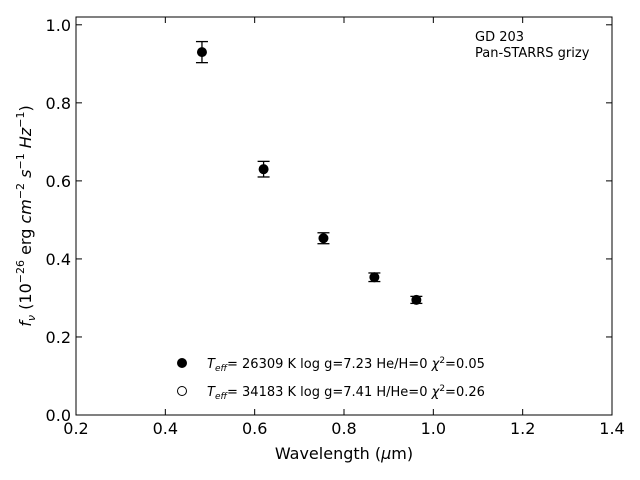 Image resolution: width=640 pixels, height=480 pixels. Describe the element at coordinates (433, 428) in the screenshot. I see `x-tick-label: 1.0` at that location.